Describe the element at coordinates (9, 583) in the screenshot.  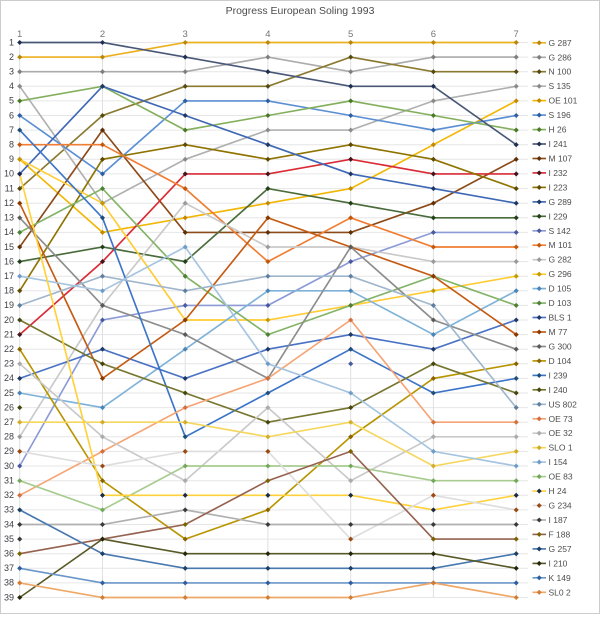
I see `svg-text: 38` at that location.